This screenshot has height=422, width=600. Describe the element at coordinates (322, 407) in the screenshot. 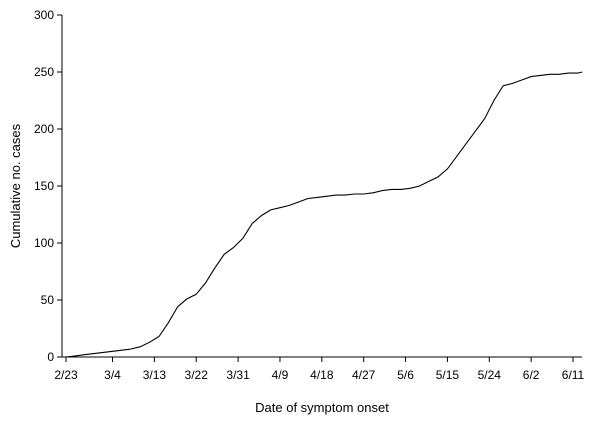

I see `x-axis-title: Date of symptom onset` at that location.